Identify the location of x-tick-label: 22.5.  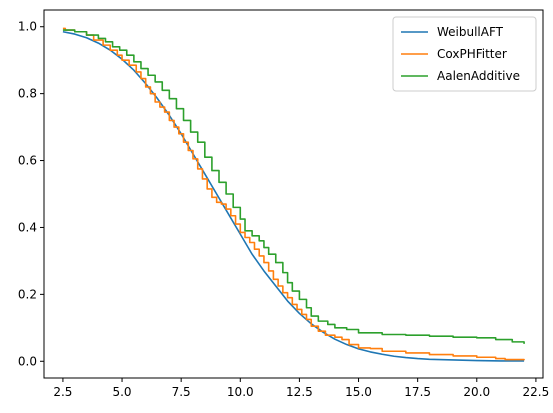
(536, 392).